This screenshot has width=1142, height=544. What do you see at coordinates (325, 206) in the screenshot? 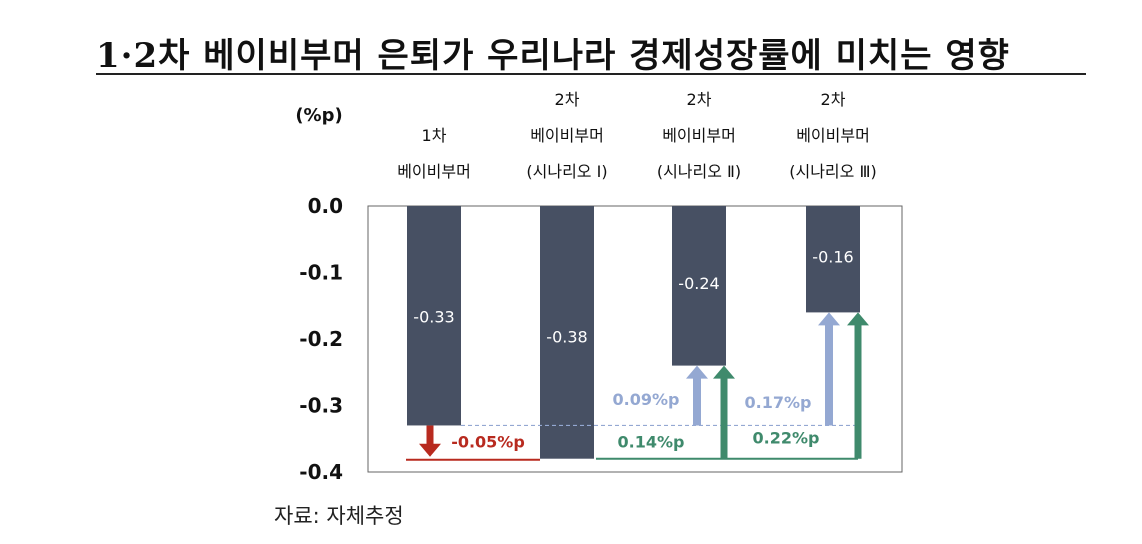
I see `y-tick-label: 0.0` at bounding box center [325, 206].